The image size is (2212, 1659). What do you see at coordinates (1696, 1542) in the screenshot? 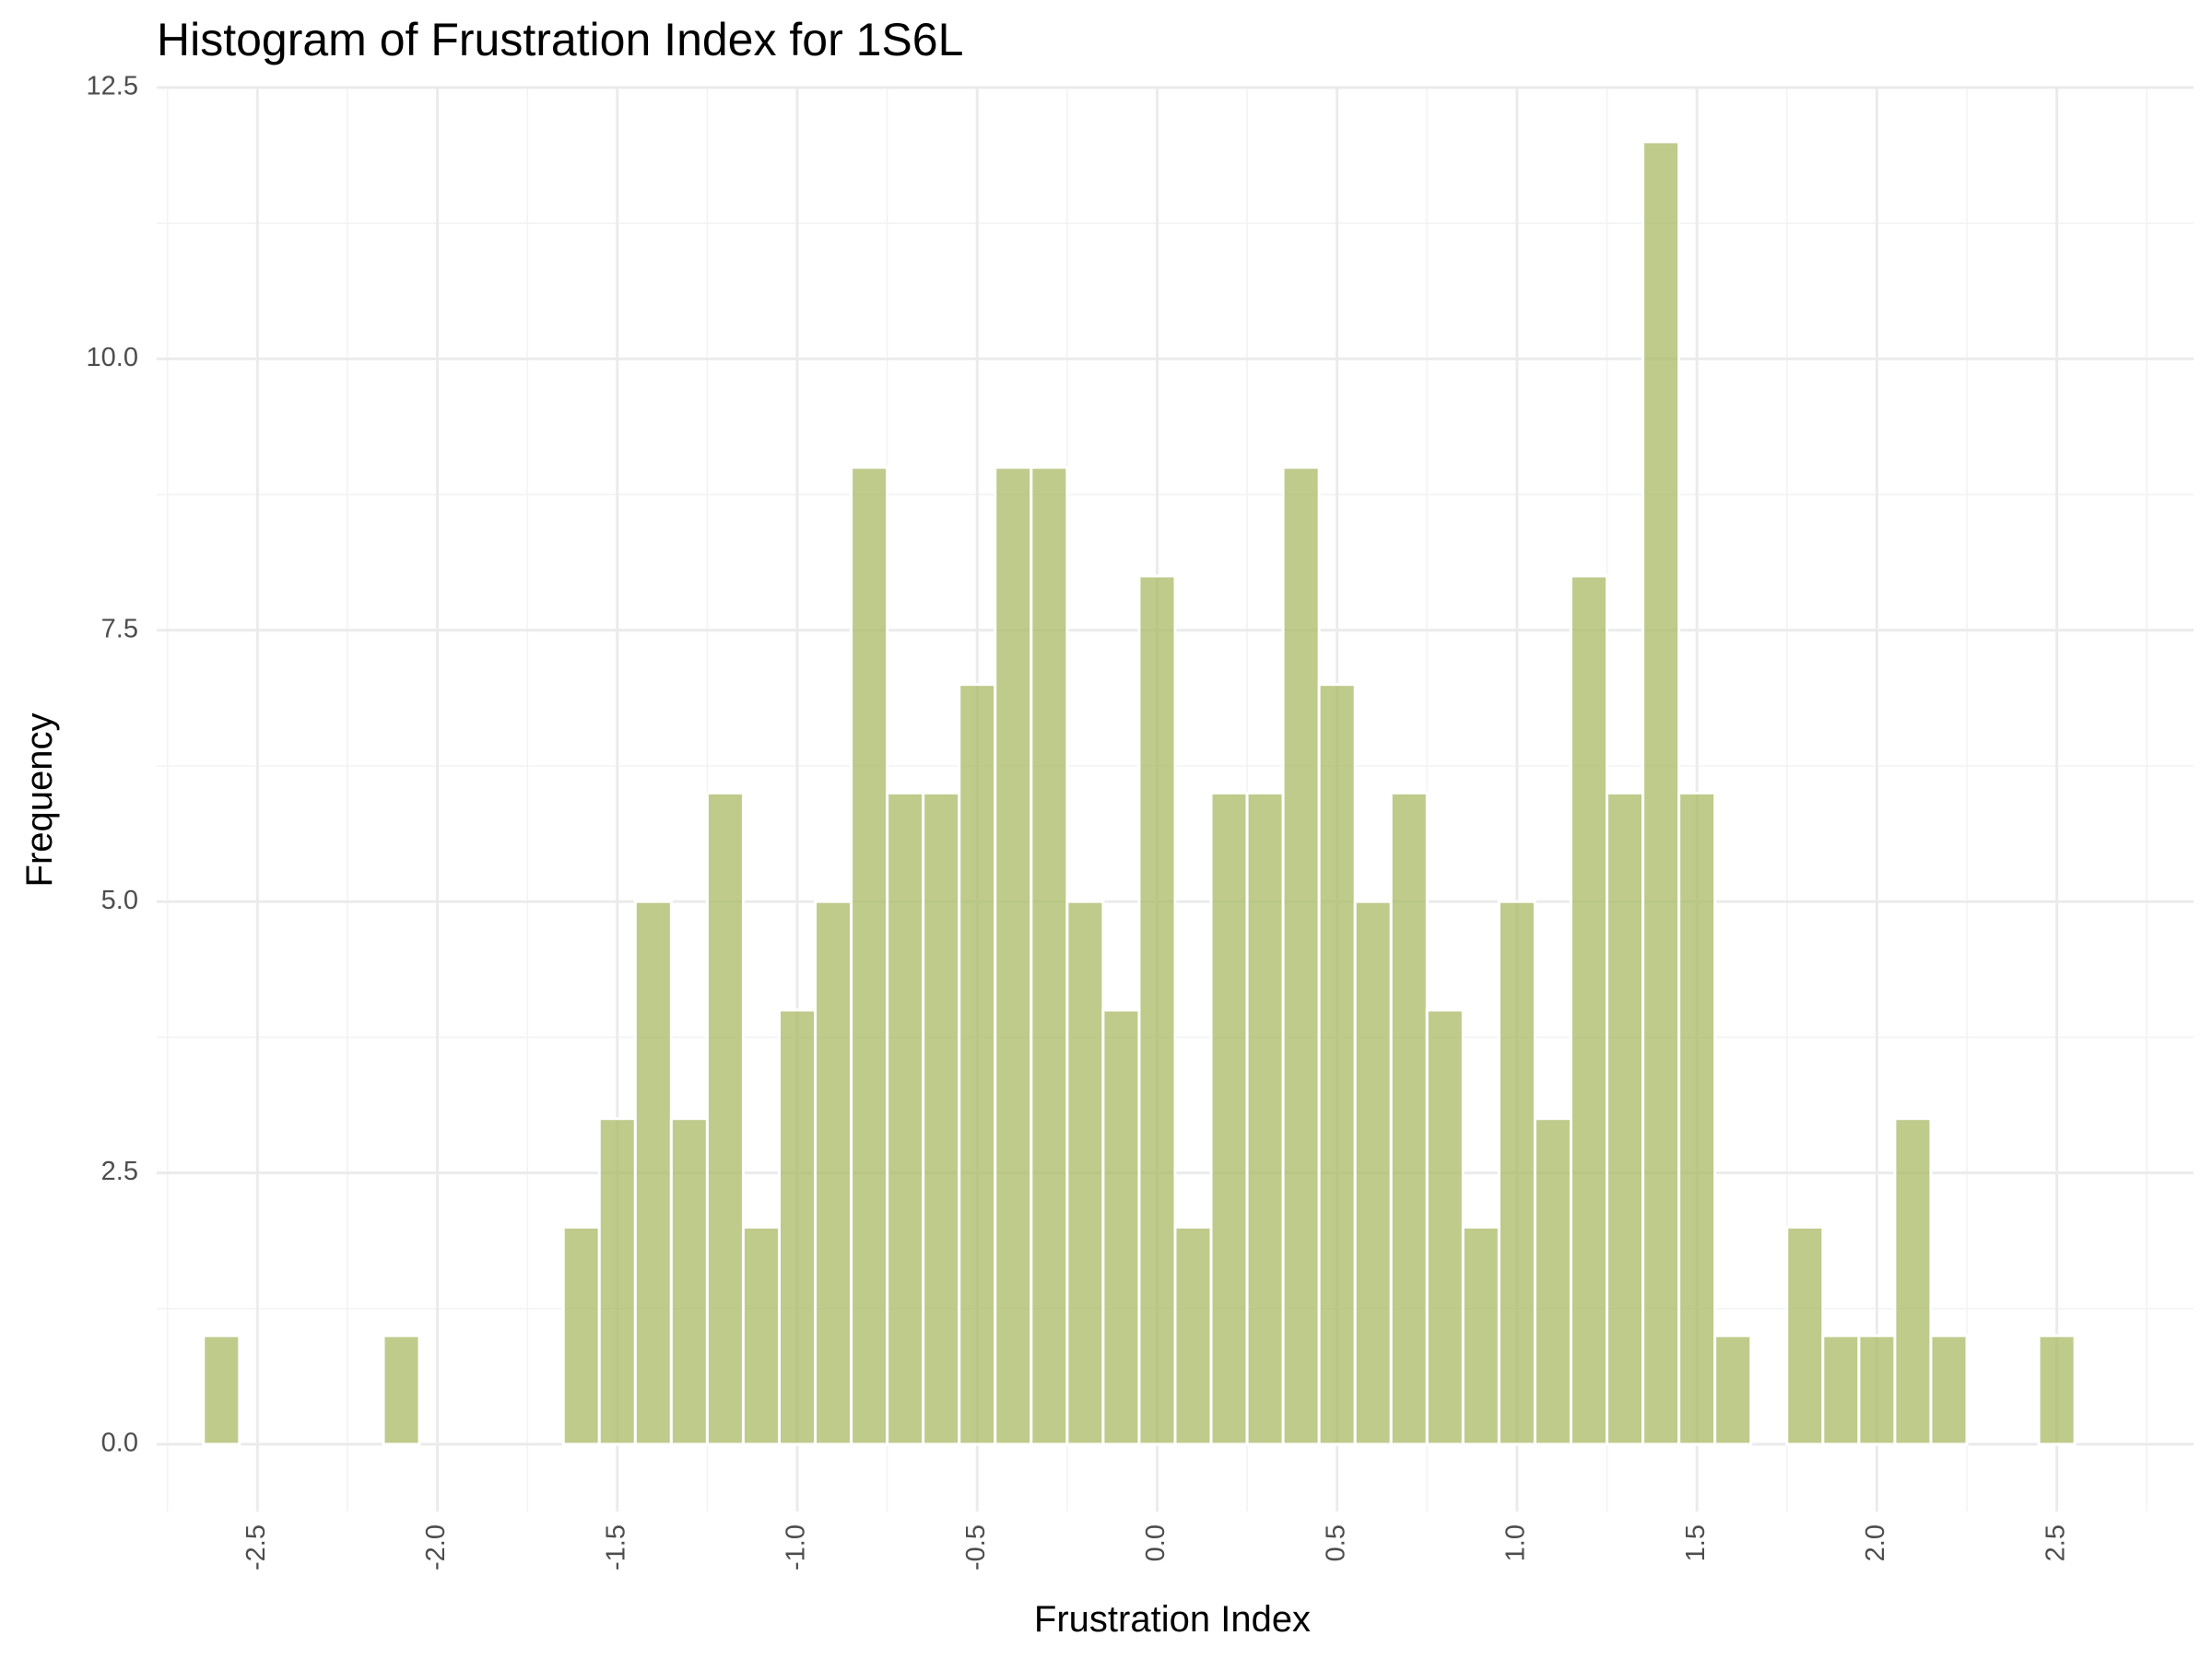
I see `x-tick-label: 1.5` at bounding box center [1696, 1542].